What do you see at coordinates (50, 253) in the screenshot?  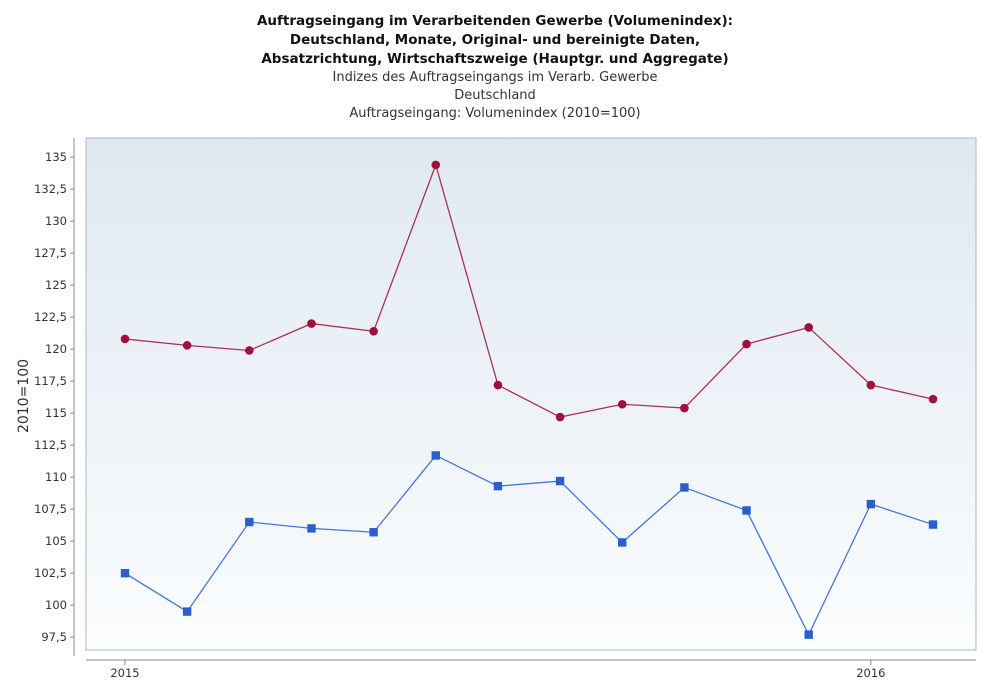 I see `y-tick-label: 127,5` at bounding box center [50, 253].